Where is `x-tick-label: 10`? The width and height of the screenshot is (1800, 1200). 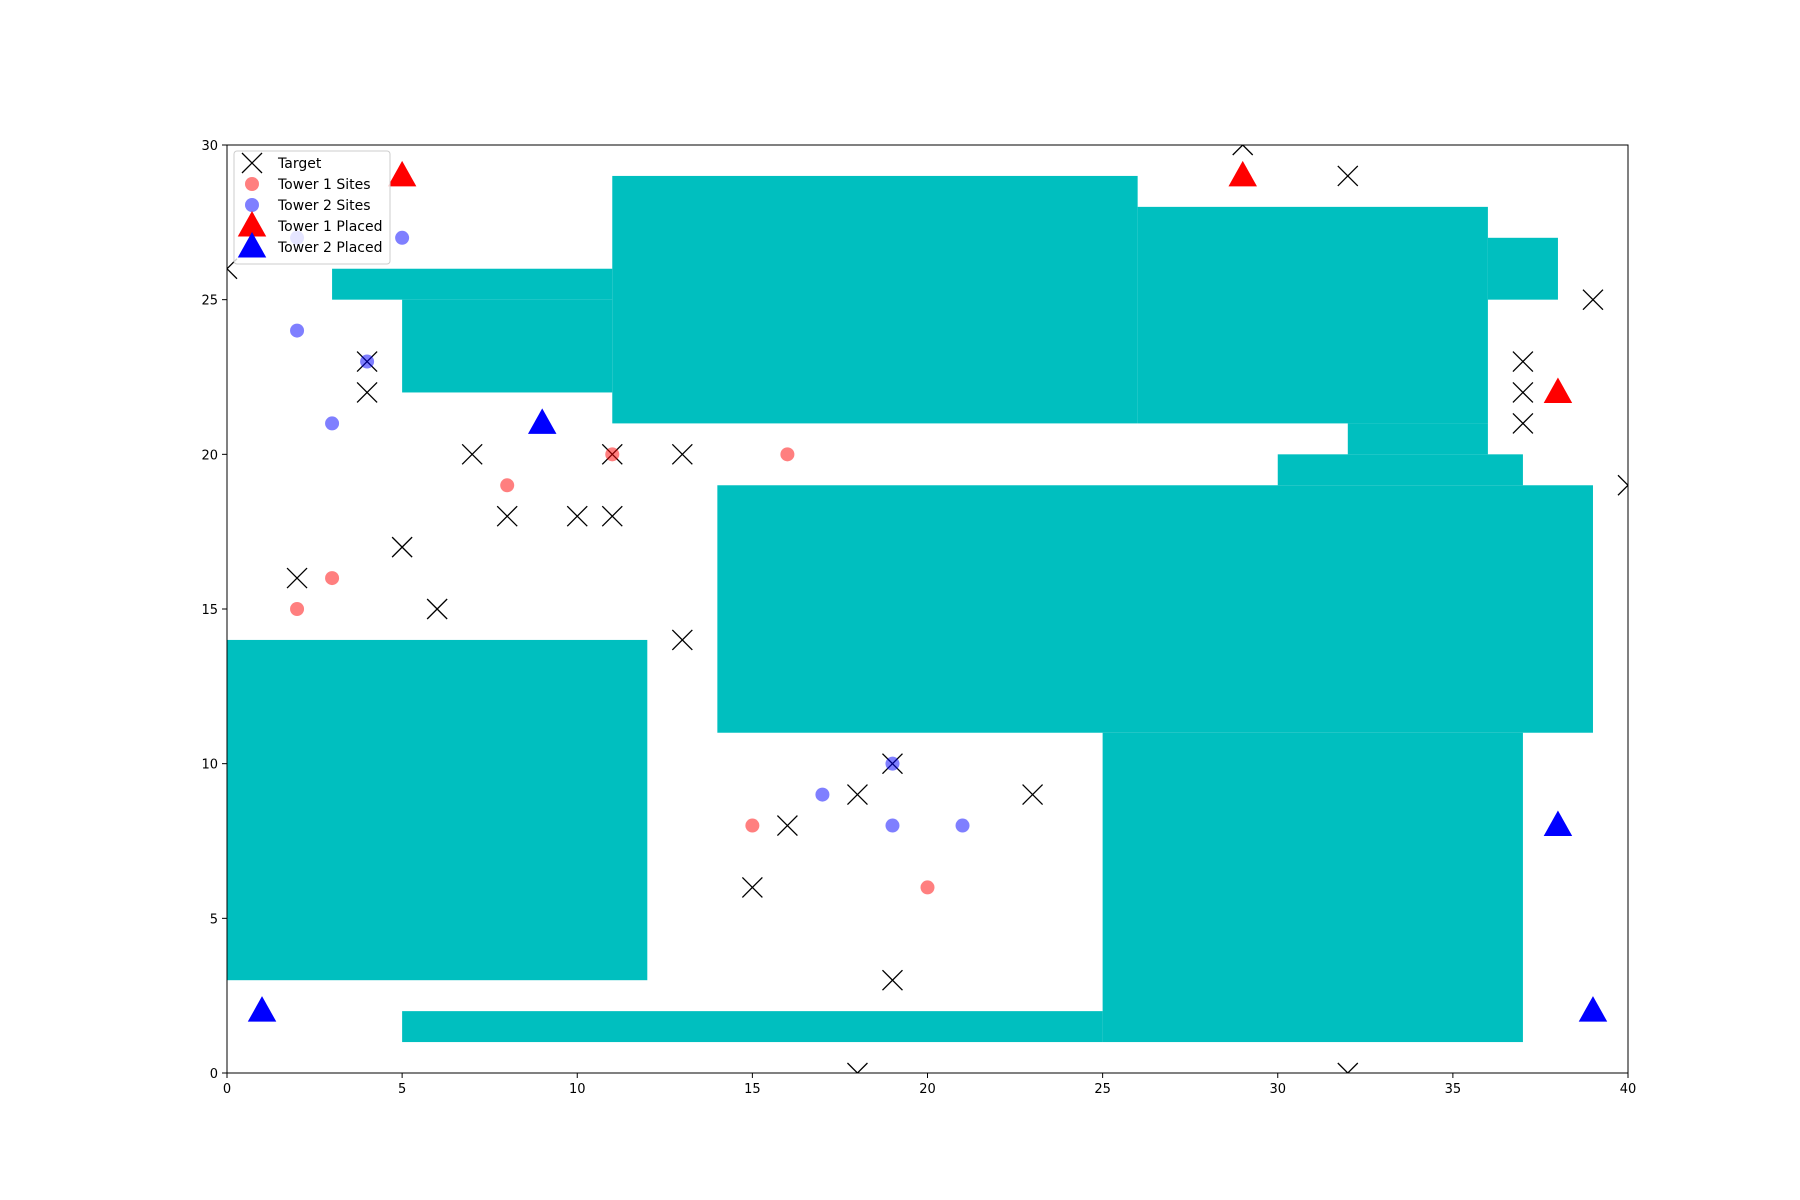
x-tick-label: 10 is located at coordinates (577, 1089).